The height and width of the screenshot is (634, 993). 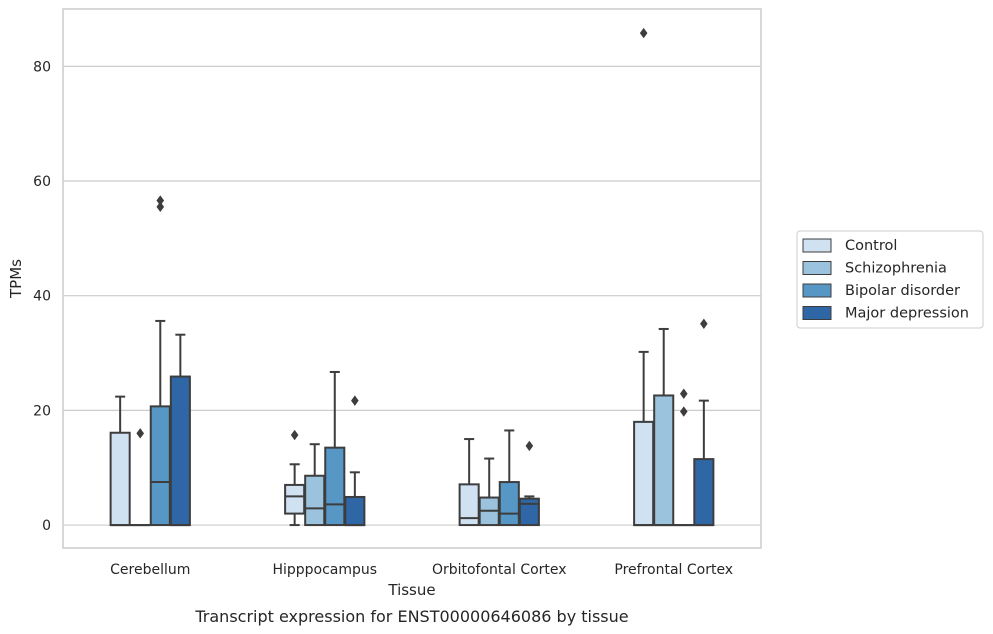 I want to click on legend-item: Major depression, so click(x=885, y=314).